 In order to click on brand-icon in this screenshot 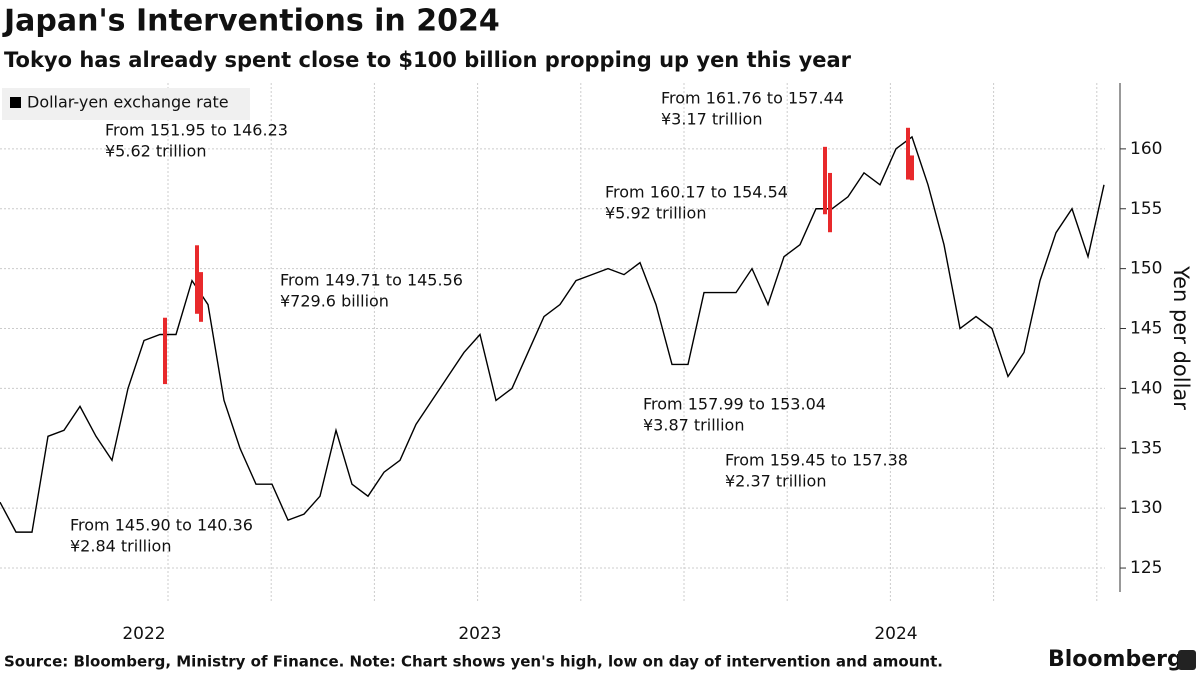, I will do `click(1187, 660)`.